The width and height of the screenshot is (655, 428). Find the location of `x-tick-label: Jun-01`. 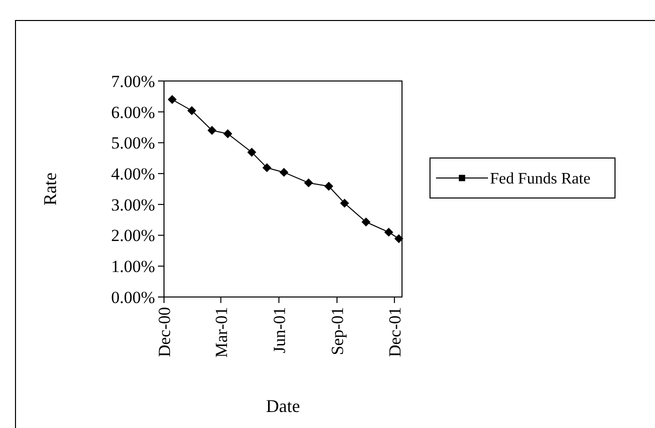

x-tick-label: Jun-01 is located at coordinates (279, 330).